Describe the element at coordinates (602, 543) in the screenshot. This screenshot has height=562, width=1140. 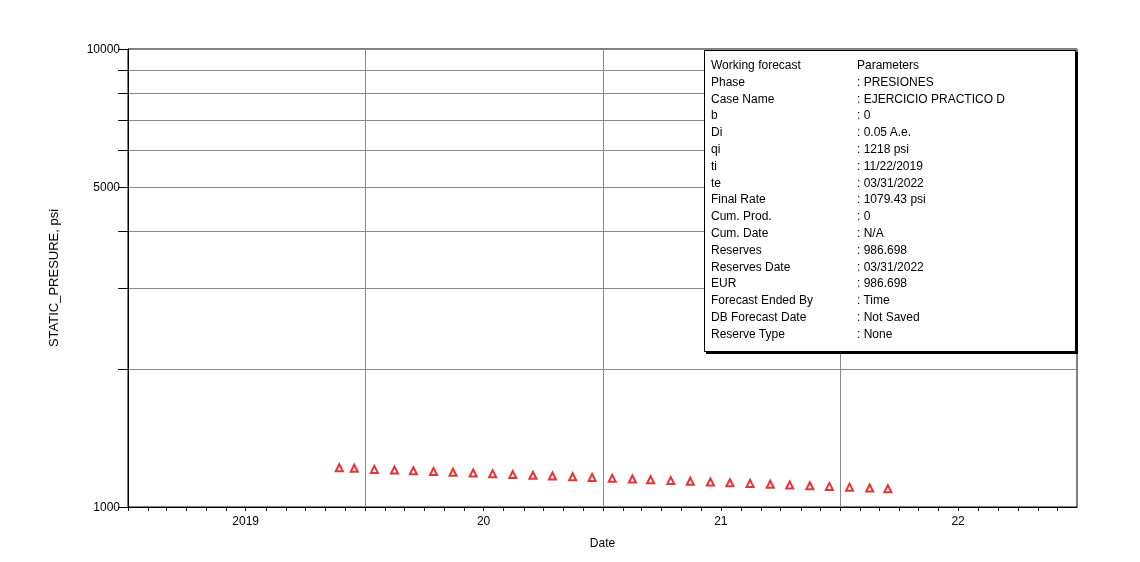
I see `x-axis-title: Date` at that location.